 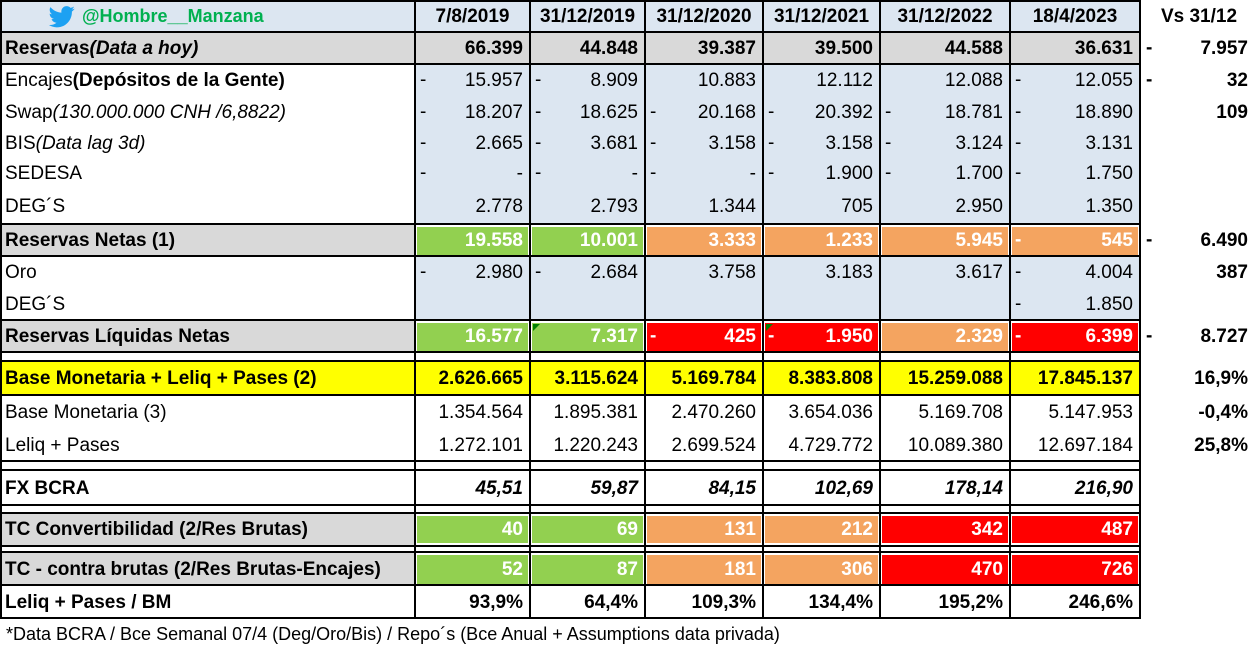 What do you see at coordinates (713, 378) in the screenshot?
I see `value-text: 5.169.784` at bounding box center [713, 378].